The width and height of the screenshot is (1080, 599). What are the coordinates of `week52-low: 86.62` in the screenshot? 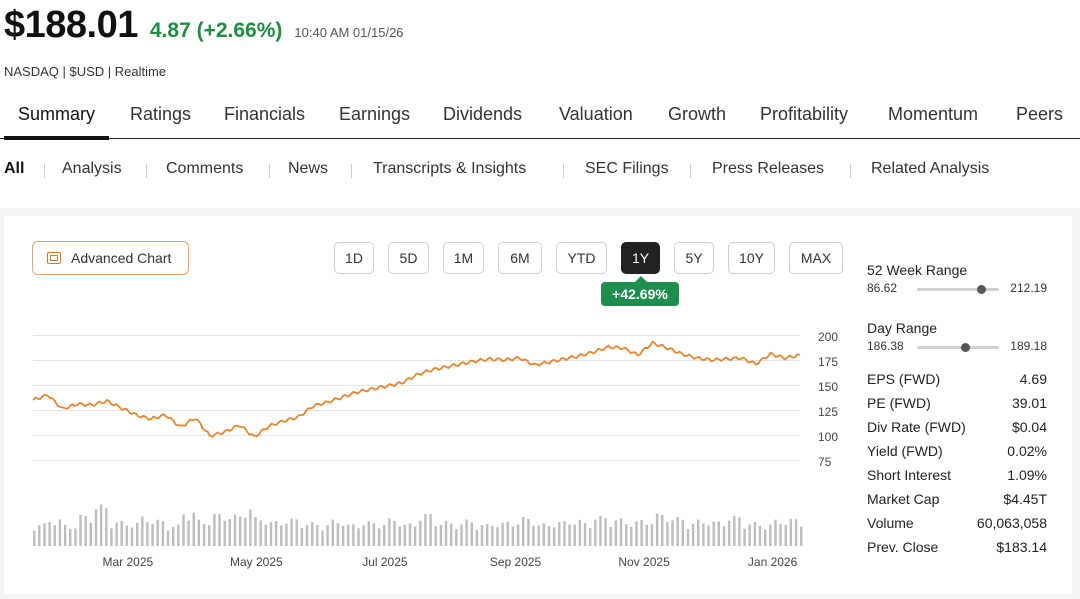 It's located at (882, 288).